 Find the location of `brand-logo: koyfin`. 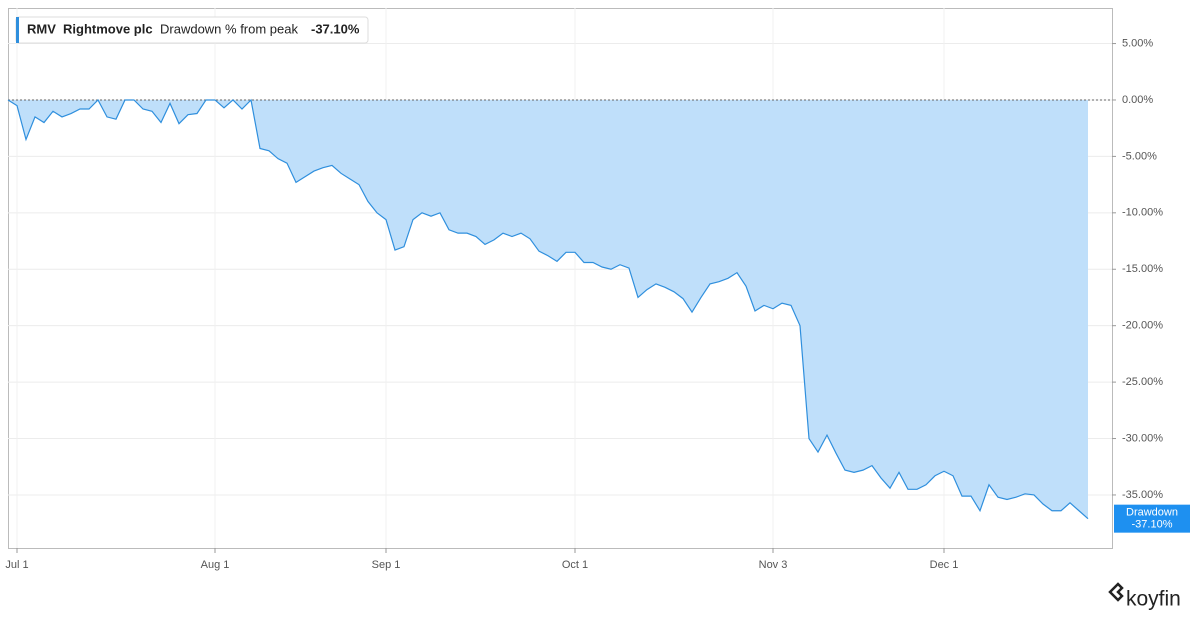

brand-logo: koyfin is located at coordinates (1144, 596).